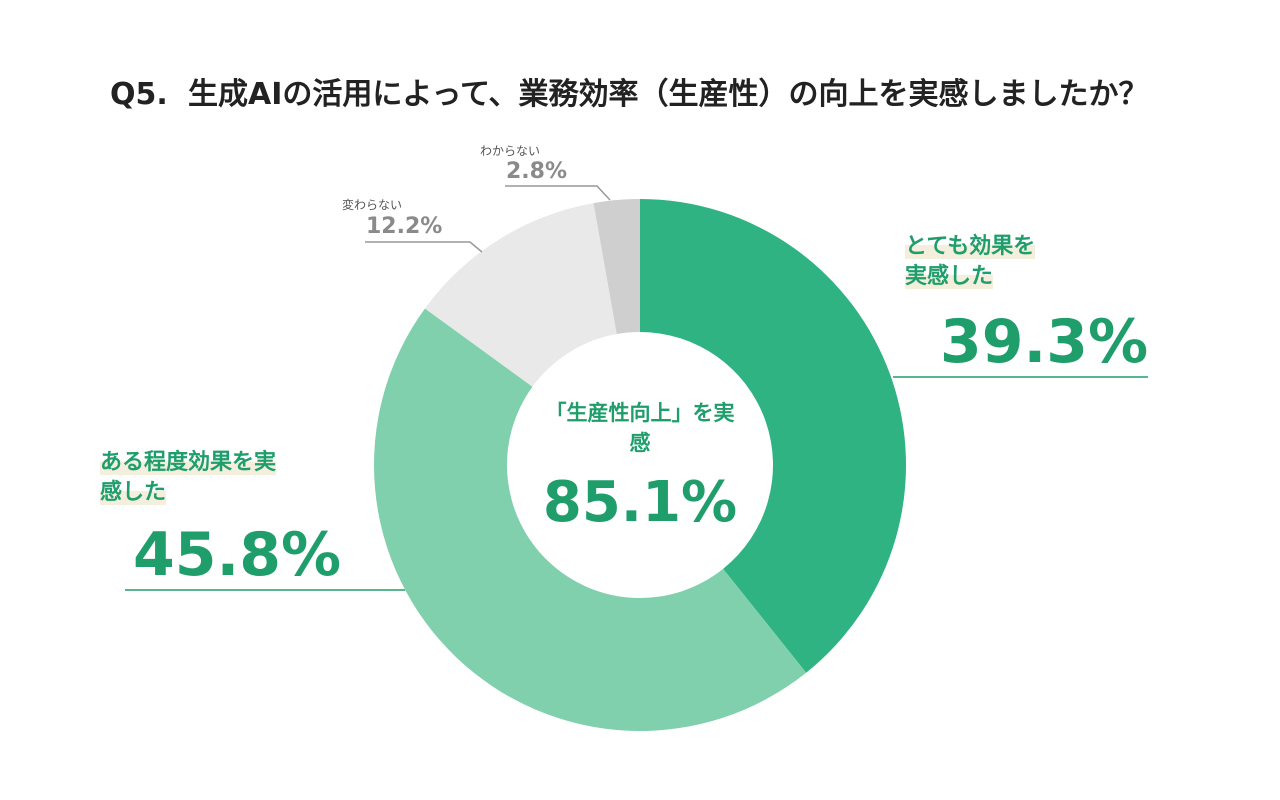 Image resolution: width=1280 pixels, height=800 pixels. I want to click on slice-label: 変わらない, so click(372, 204).